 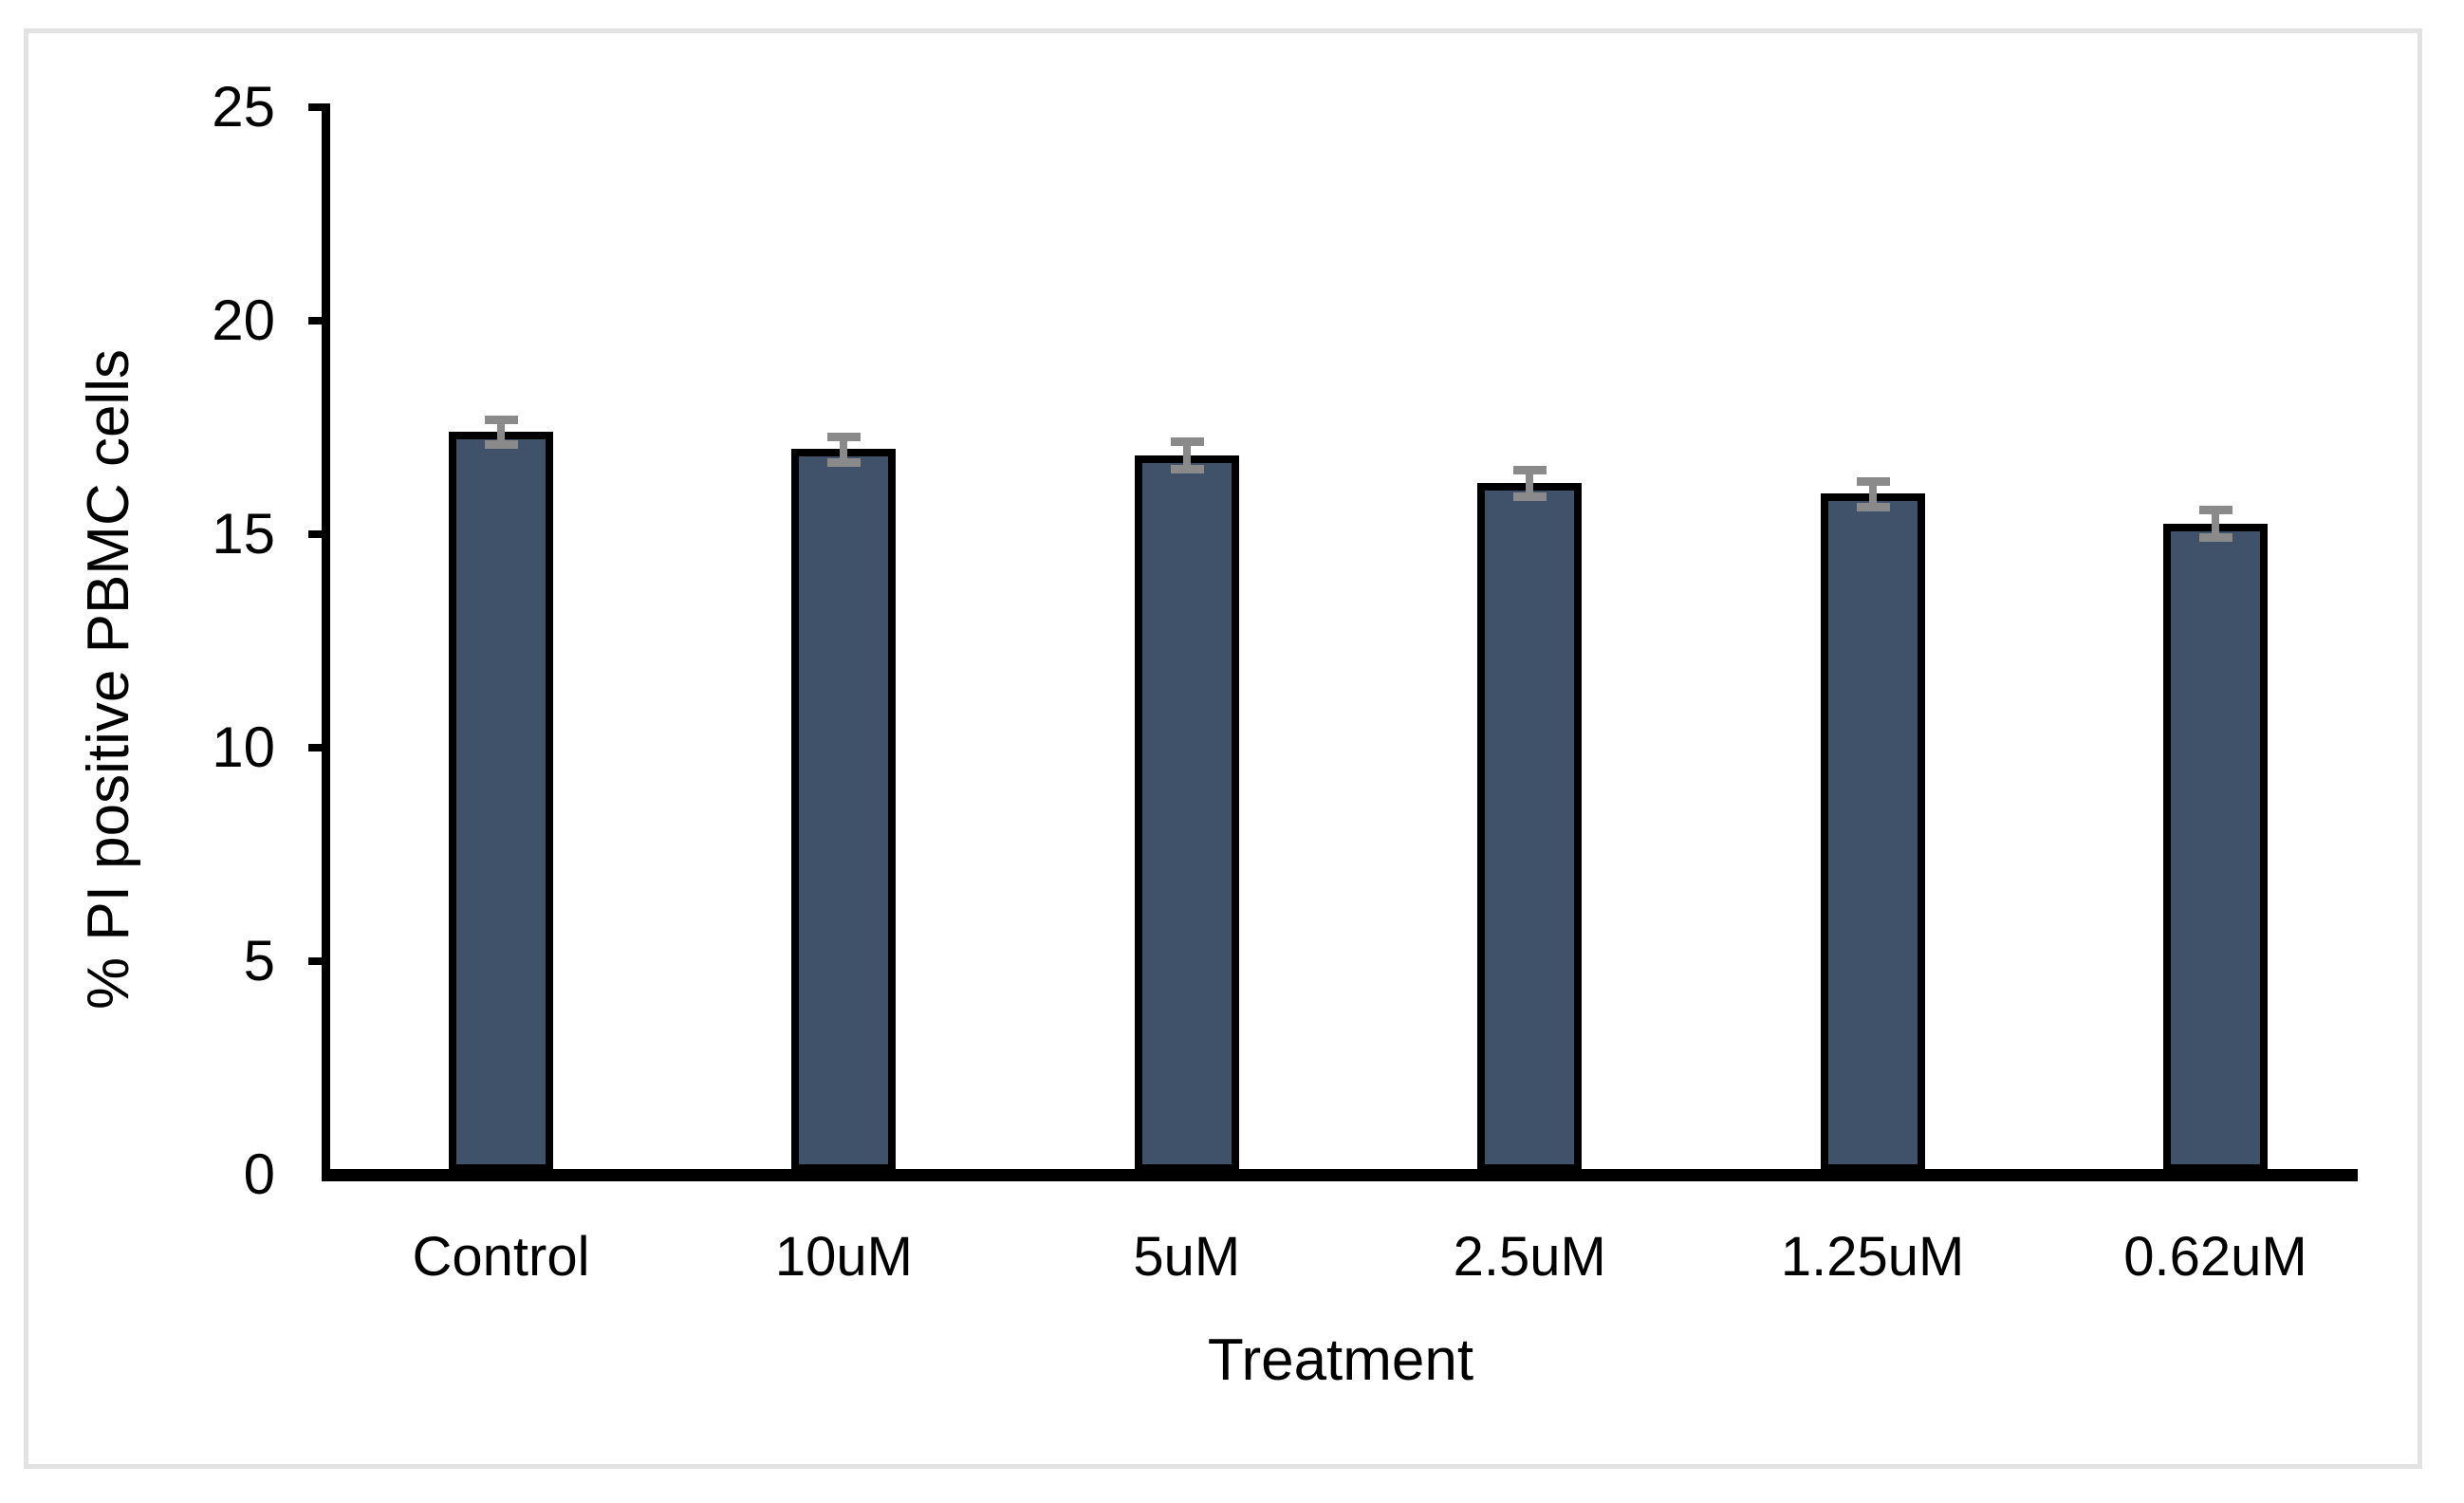 I want to click on category-label: 10uM, so click(x=843, y=1257).